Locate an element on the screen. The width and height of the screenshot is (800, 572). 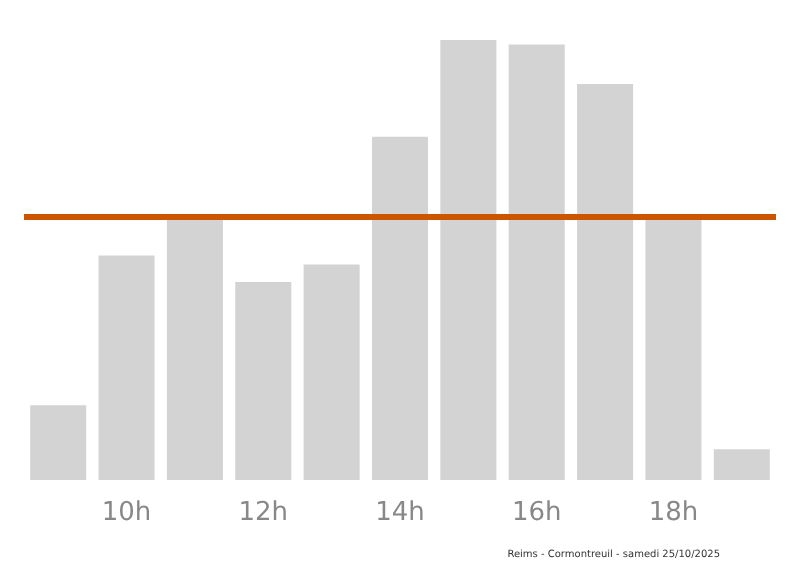
x-tick-label: 18h is located at coordinates (673, 513).